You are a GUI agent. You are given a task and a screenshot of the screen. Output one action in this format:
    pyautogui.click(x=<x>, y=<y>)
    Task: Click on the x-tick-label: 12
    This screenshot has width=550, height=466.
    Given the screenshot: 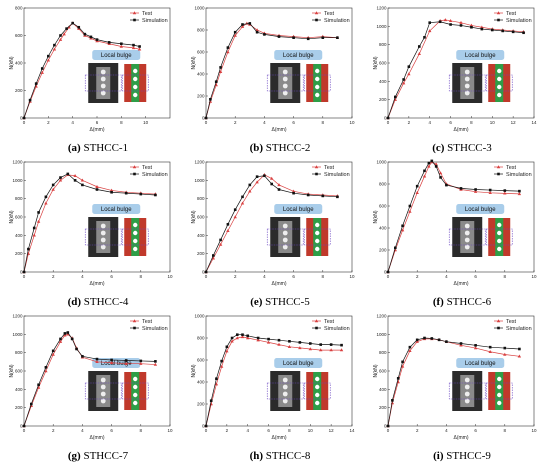 What is the action you would take?
    pyautogui.click(x=332, y=430)
    